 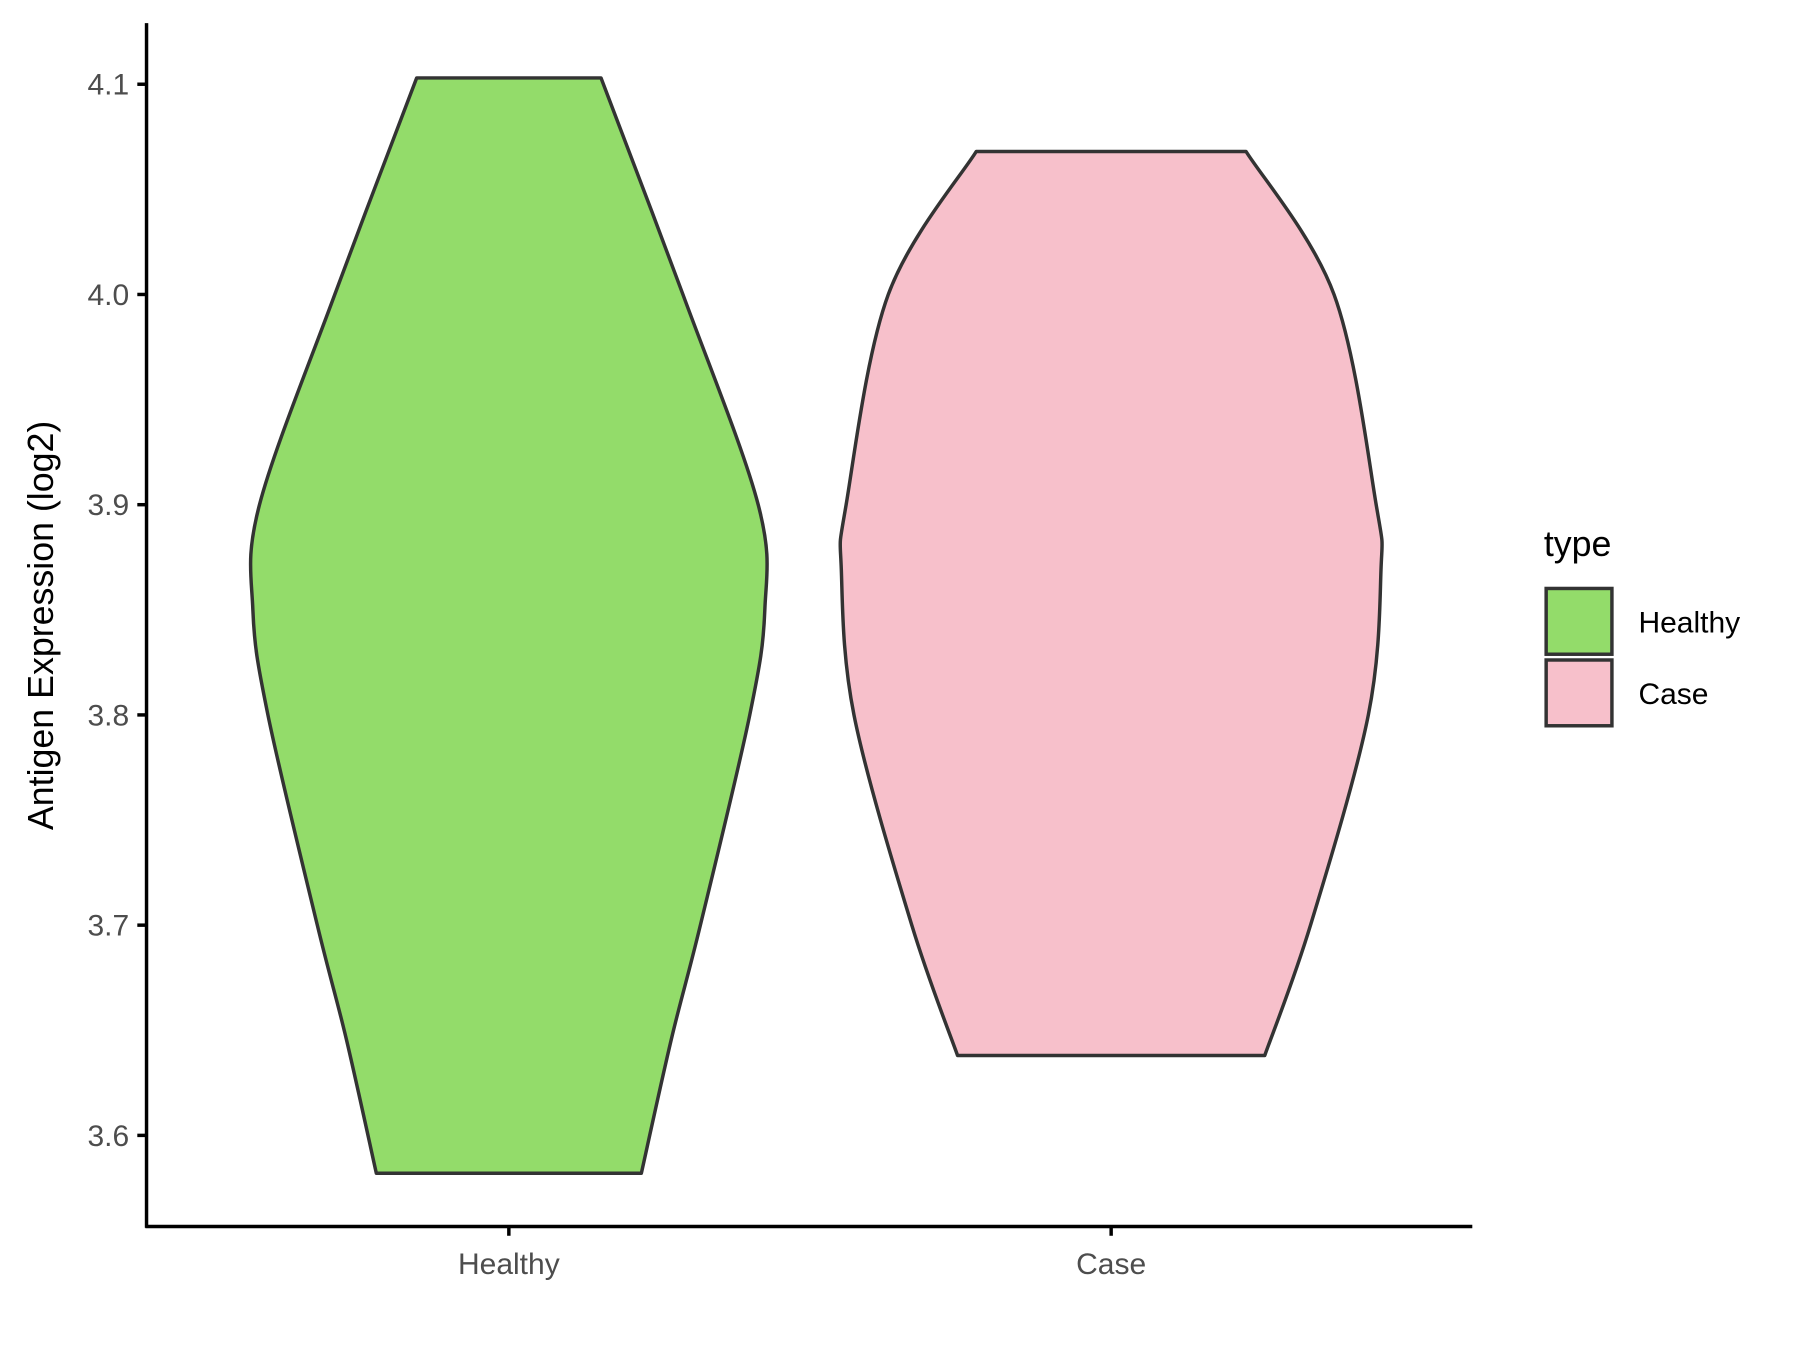 I want to click on y-tick-label: 4.1, so click(x=109, y=85).